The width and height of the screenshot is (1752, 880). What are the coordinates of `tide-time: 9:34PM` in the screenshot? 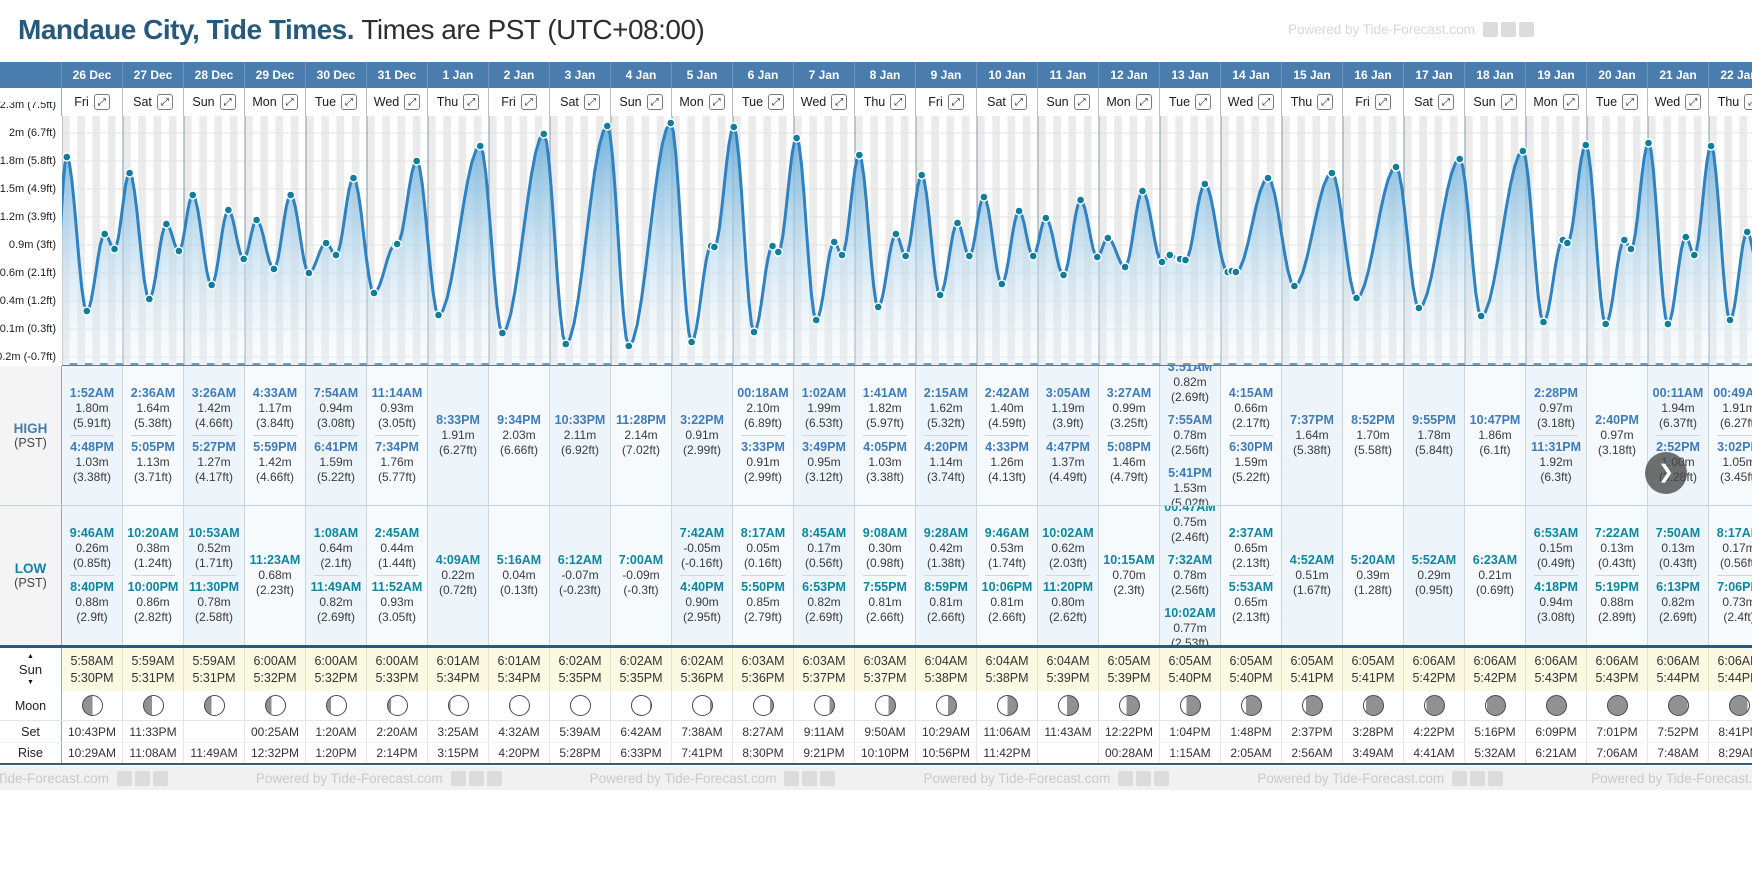 It's located at (519, 420).